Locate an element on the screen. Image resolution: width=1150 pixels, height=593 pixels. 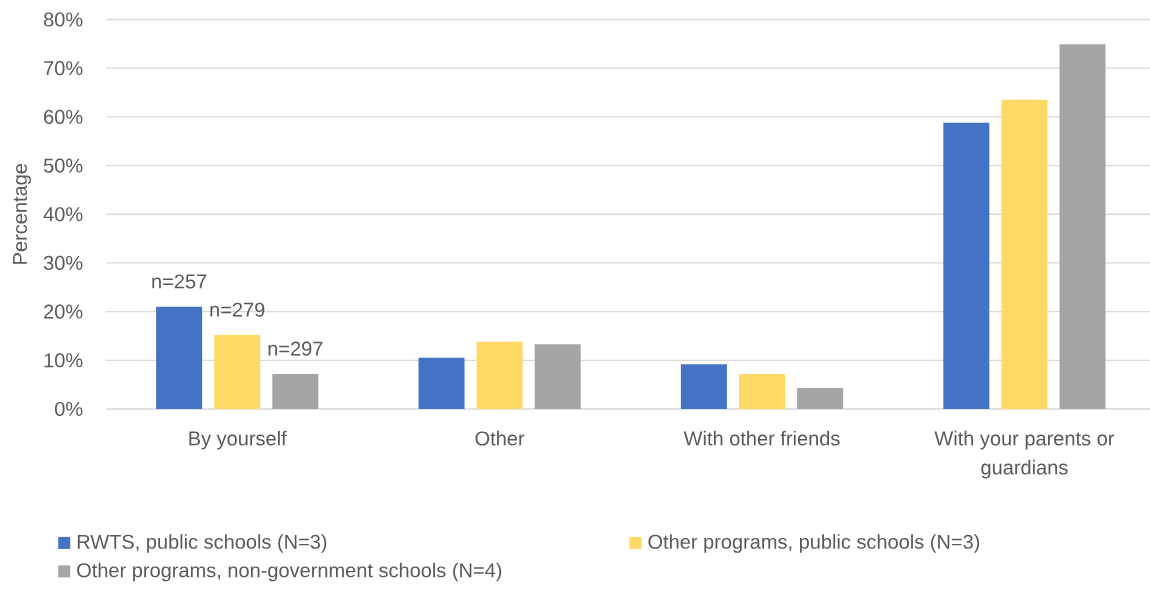
y-tick-label: 10% is located at coordinates (63, 360).